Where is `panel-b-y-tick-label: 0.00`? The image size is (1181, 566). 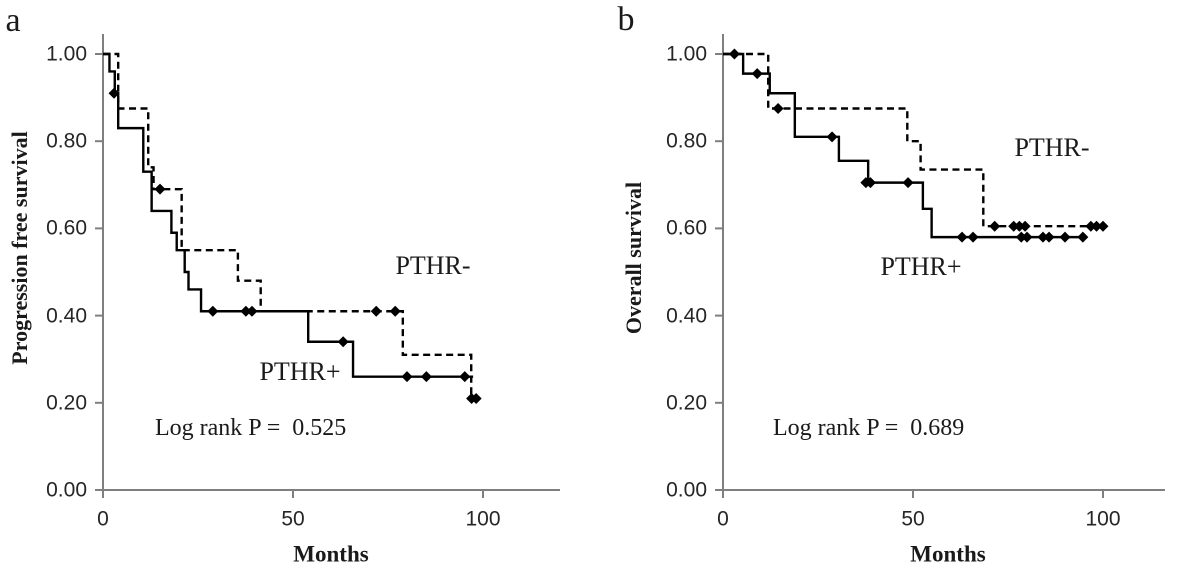
panel-b-y-tick-label: 0.00 is located at coordinates (686, 490).